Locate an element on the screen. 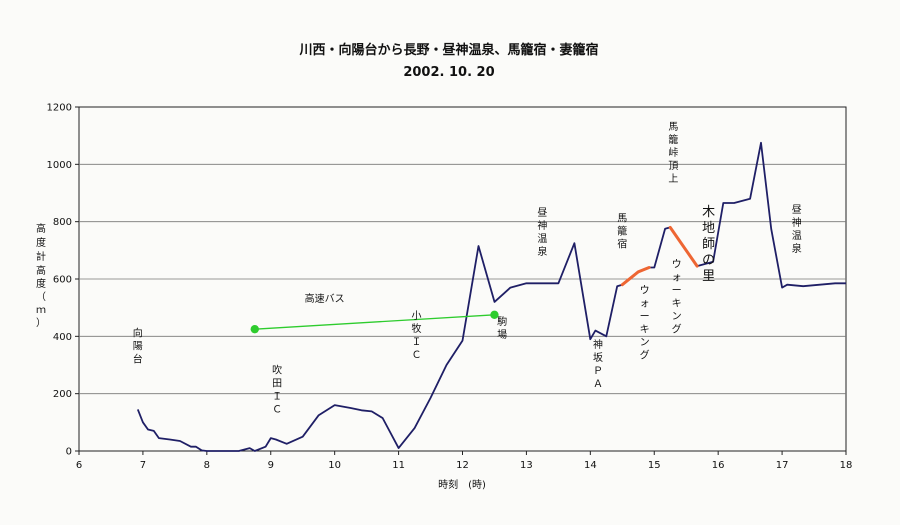 The image size is (900, 525). annotation-label: 神坂ＰＡ is located at coordinates (598, 364).